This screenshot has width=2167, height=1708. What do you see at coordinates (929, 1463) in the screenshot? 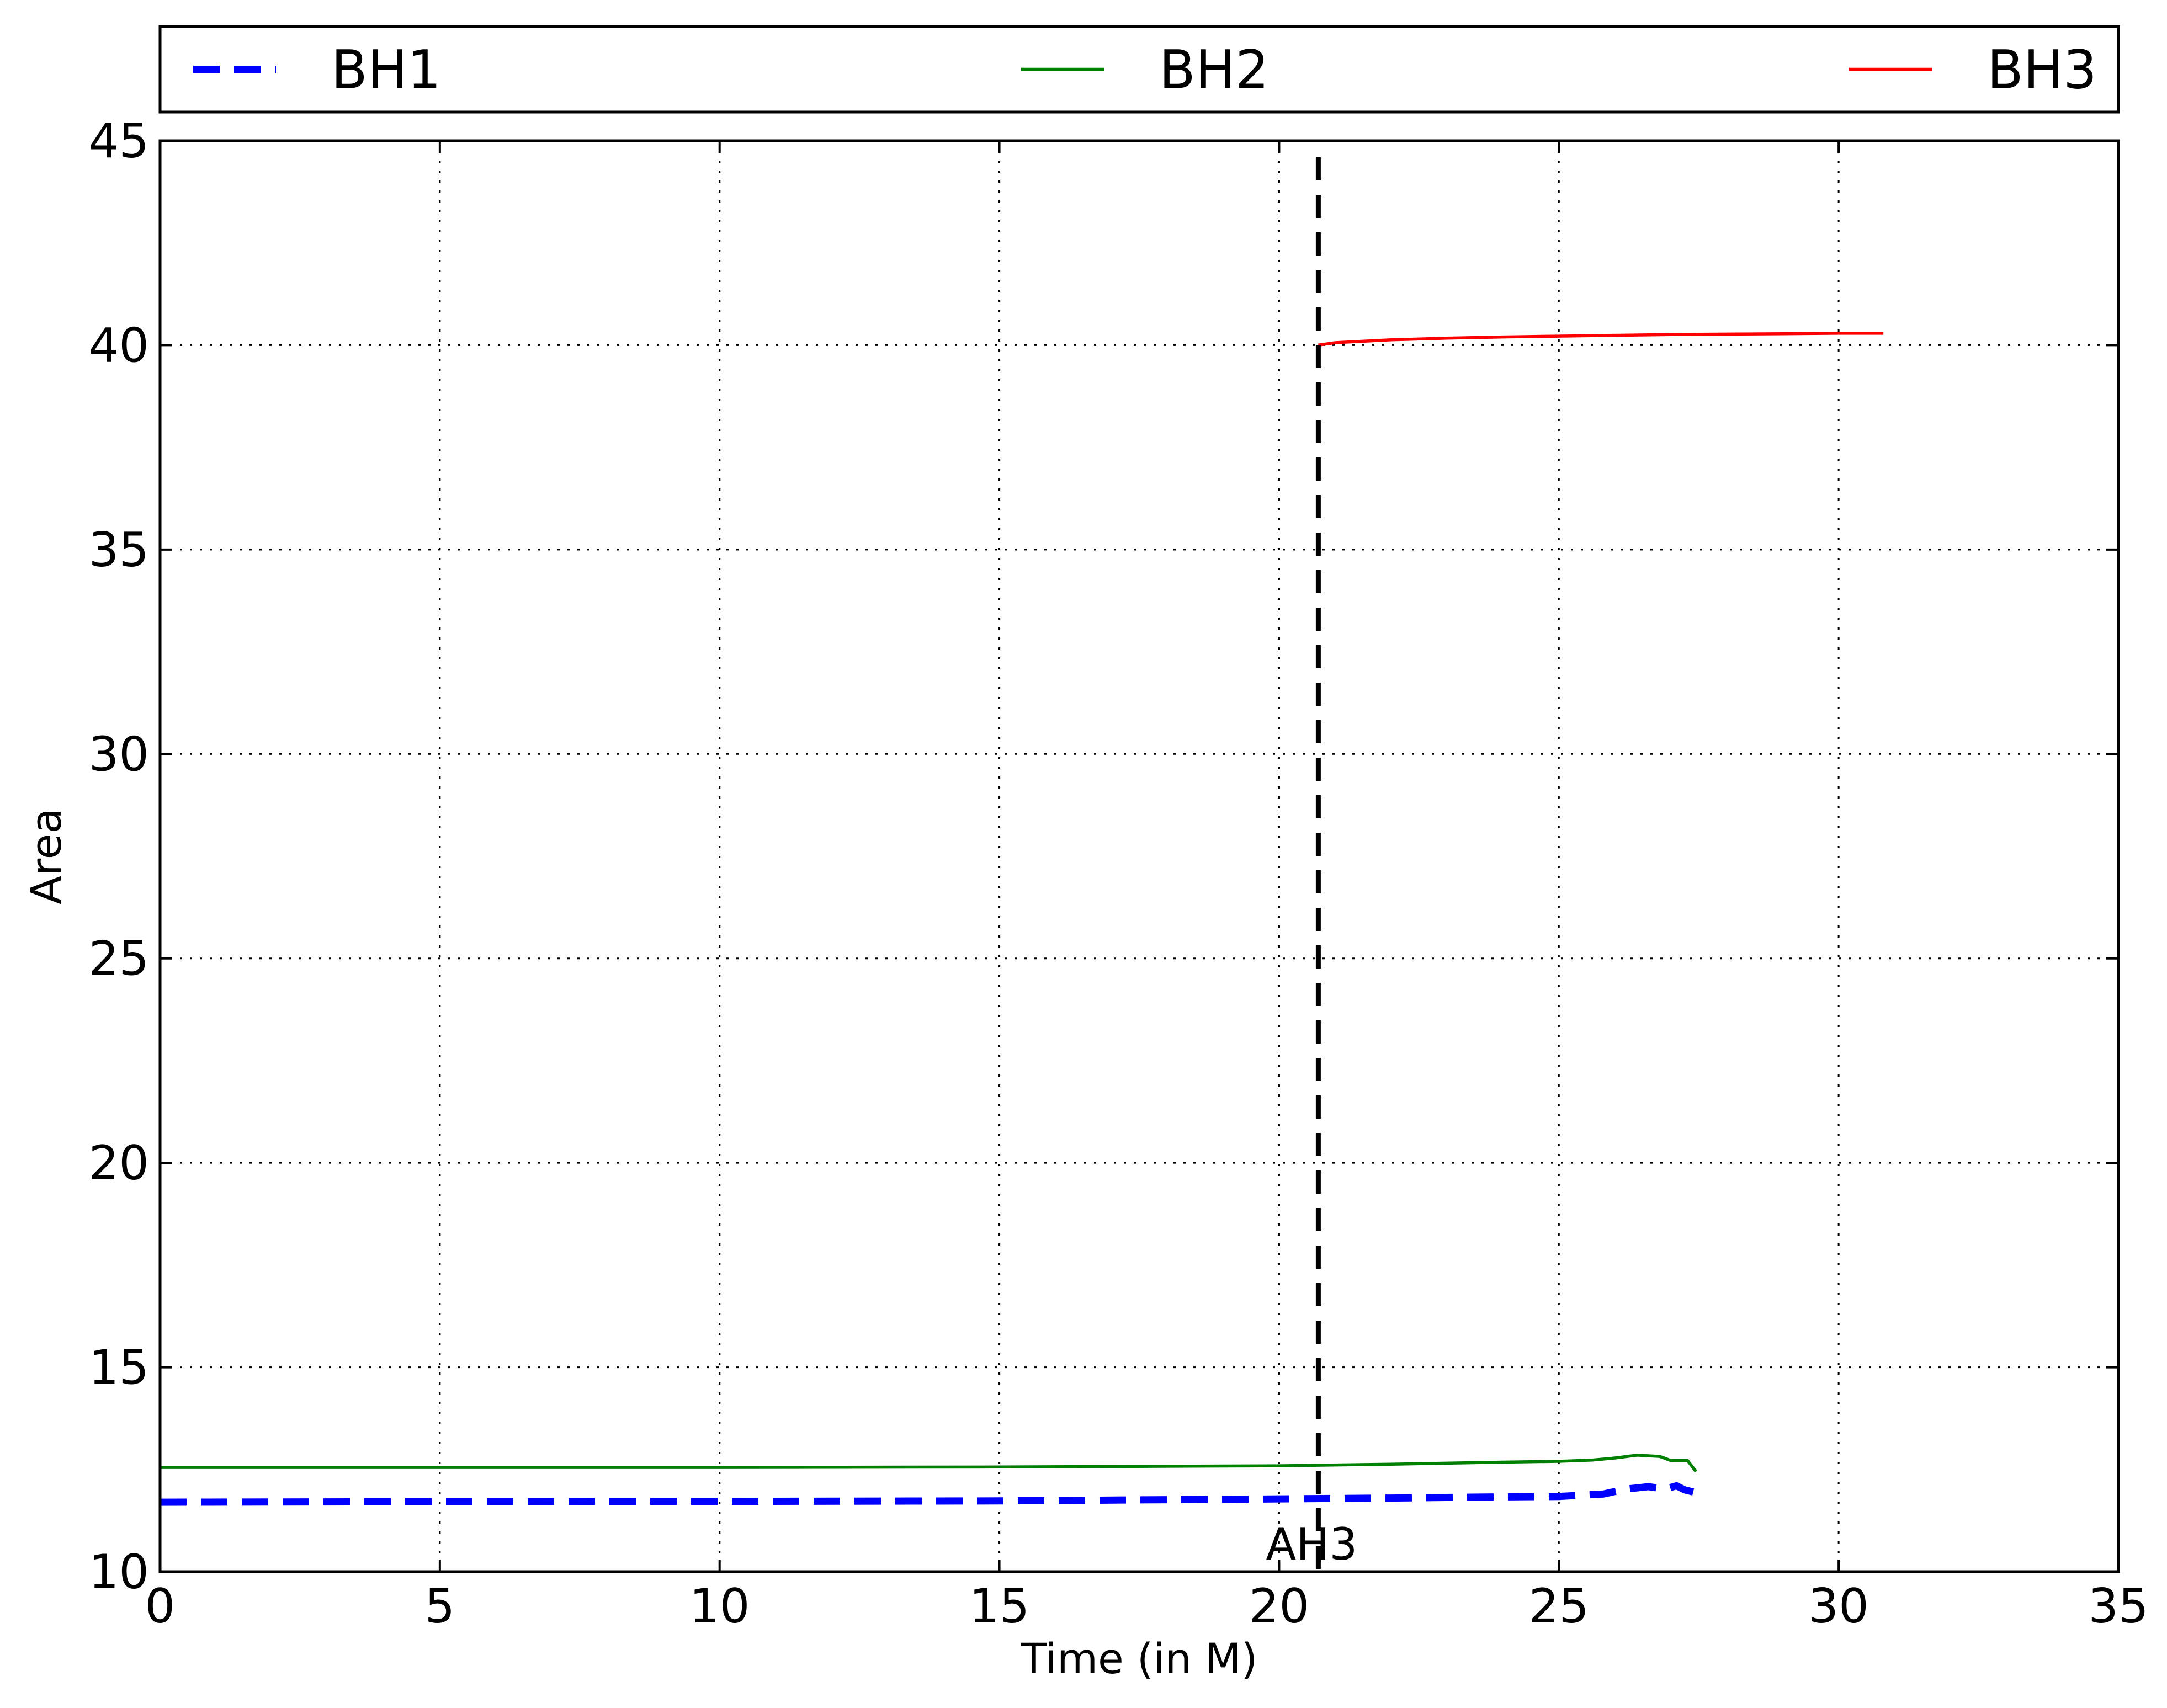
I see `series-line-bh2` at bounding box center [929, 1463].